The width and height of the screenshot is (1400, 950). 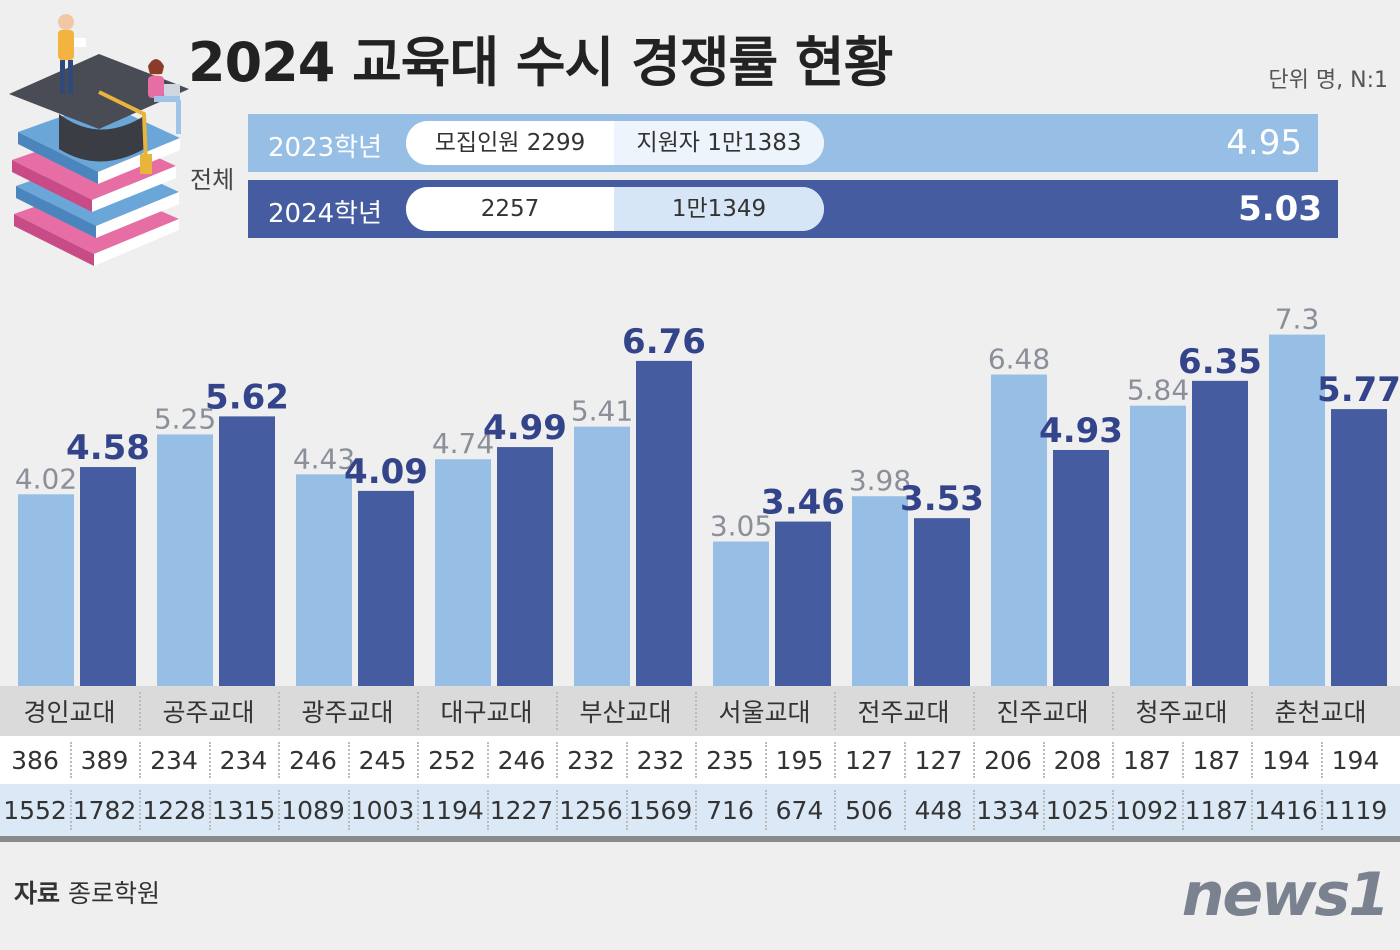 What do you see at coordinates (1286, 810) in the screenshot?
I see `applicants-2023: 1416` at bounding box center [1286, 810].